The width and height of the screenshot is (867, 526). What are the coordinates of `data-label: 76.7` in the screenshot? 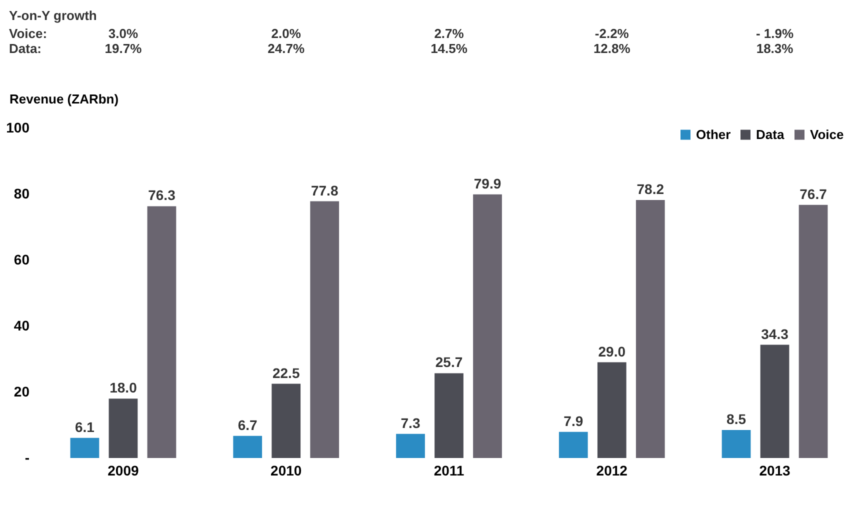 It's located at (814, 194).